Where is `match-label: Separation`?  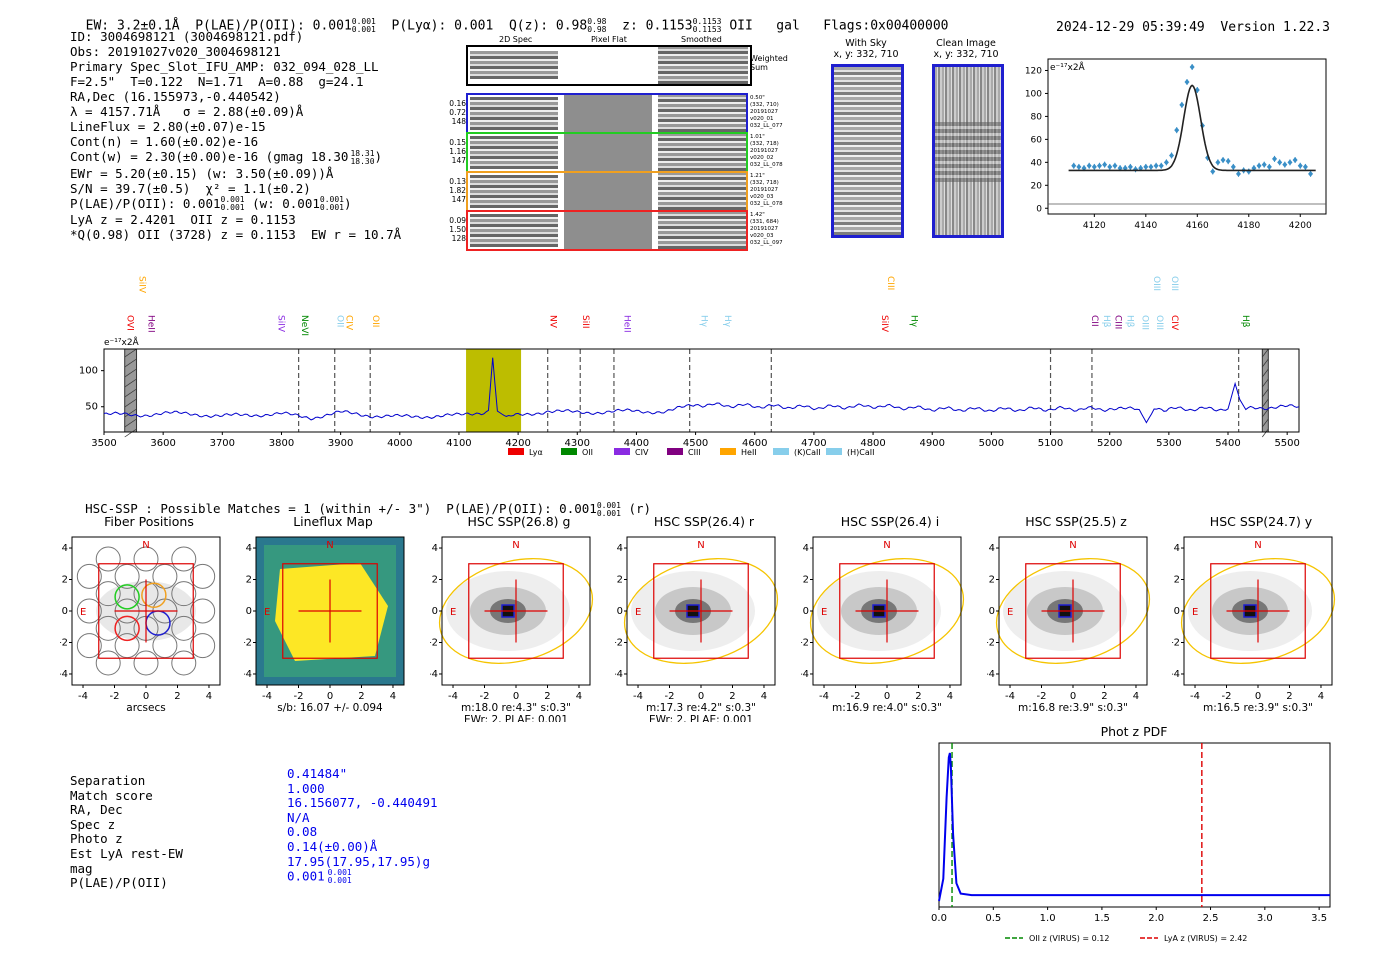 match-label: Separation is located at coordinates (108, 780).